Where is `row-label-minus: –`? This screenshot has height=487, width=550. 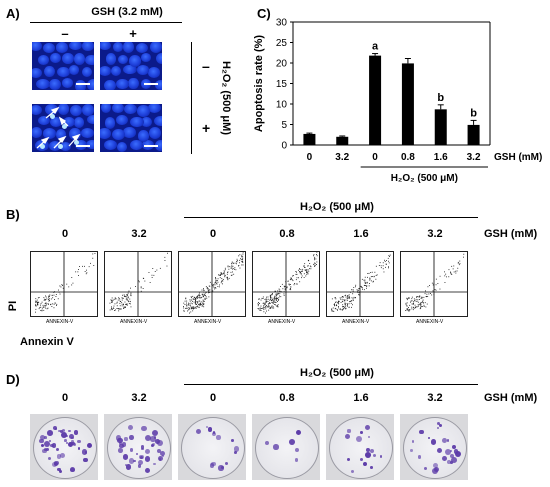
row-label-minus: – is located at coordinates (206, 66).